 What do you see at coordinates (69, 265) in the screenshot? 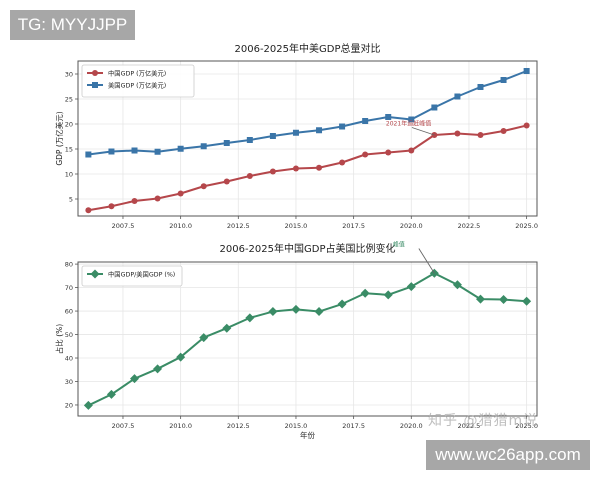
I see `y-tick-label: 80` at bounding box center [69, 265].